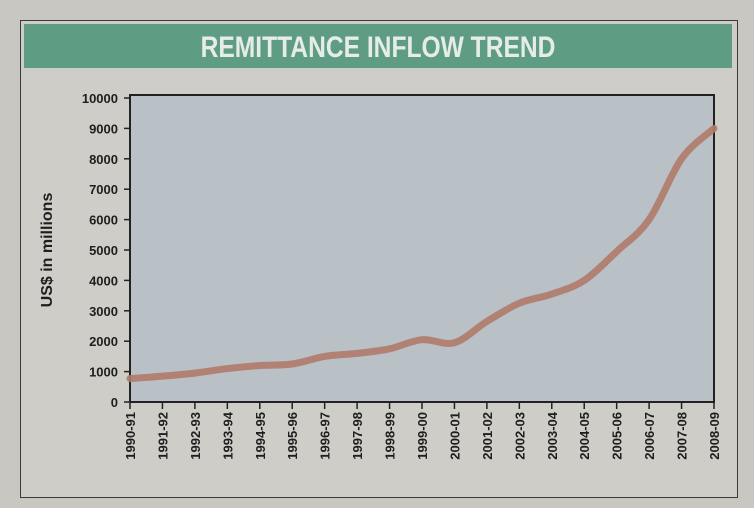 This screenshot has width=754, height=508. What do you see at coordinates (390, 436) in the screenshot?
I see `x-tick-label: 1998-99` at bounding box center [390, 436].